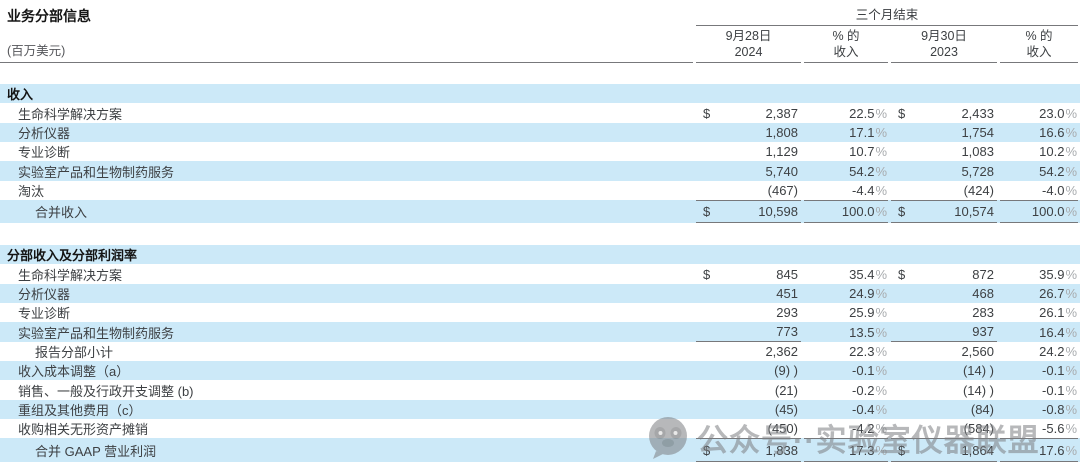 This screenshot has width=1080, height=463. I want to click on value: (45), so click(786, 409).